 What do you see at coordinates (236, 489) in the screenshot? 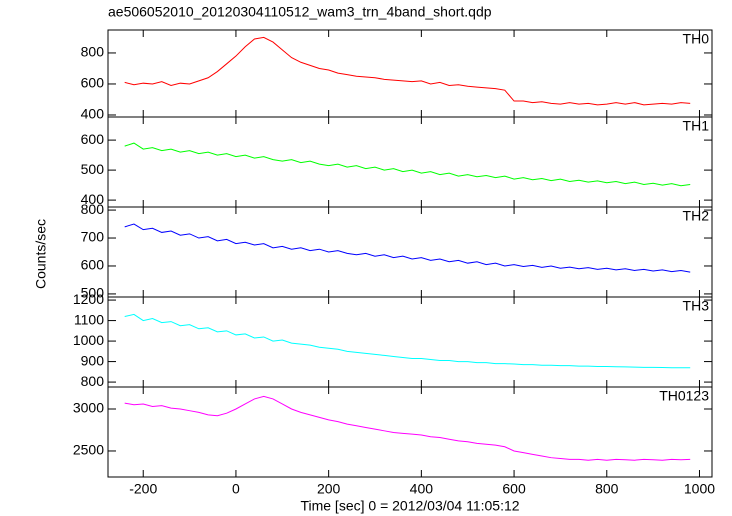
I see `x-tick-label: 0` at bounding box center [236, 489].